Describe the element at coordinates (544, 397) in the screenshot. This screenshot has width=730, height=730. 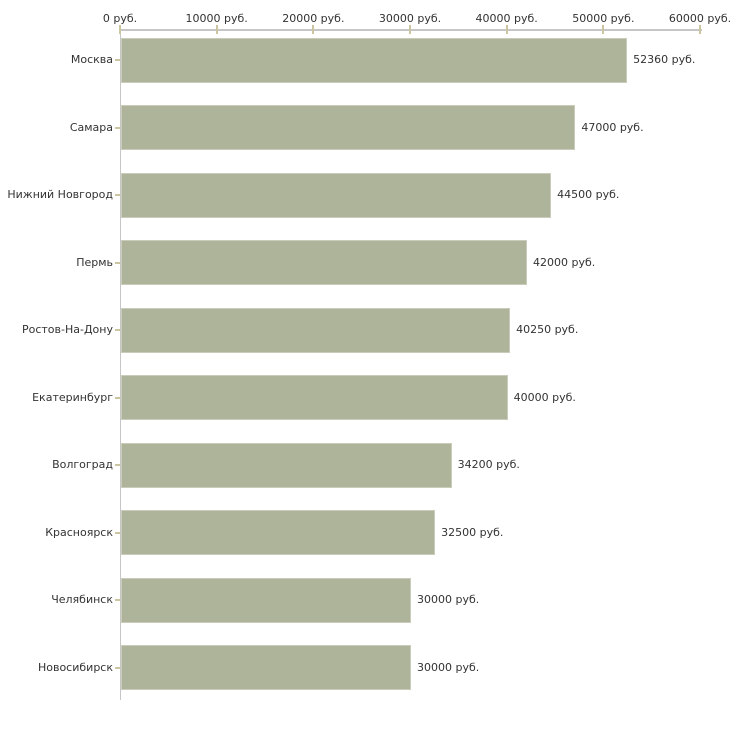
I see `value-label: 40000 руб.` at that location.